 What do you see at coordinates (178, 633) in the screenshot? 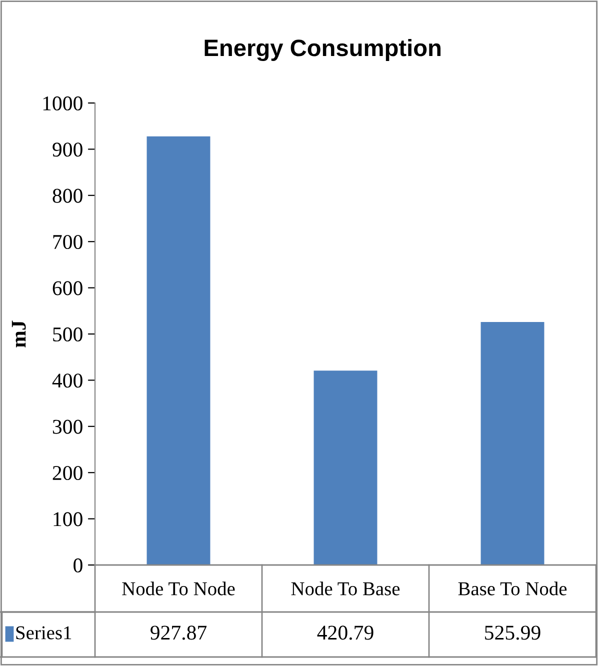
I see `data-label: 927.87` at bounding box center [178, 633].